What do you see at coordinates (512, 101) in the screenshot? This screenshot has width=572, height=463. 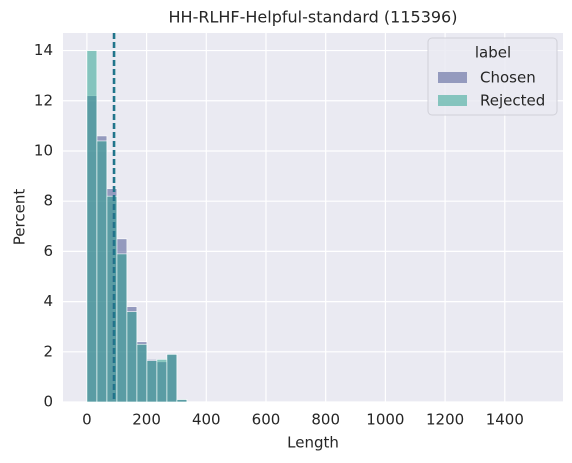 I see `legend-label: Rejected` at bounding box center [512, 101].